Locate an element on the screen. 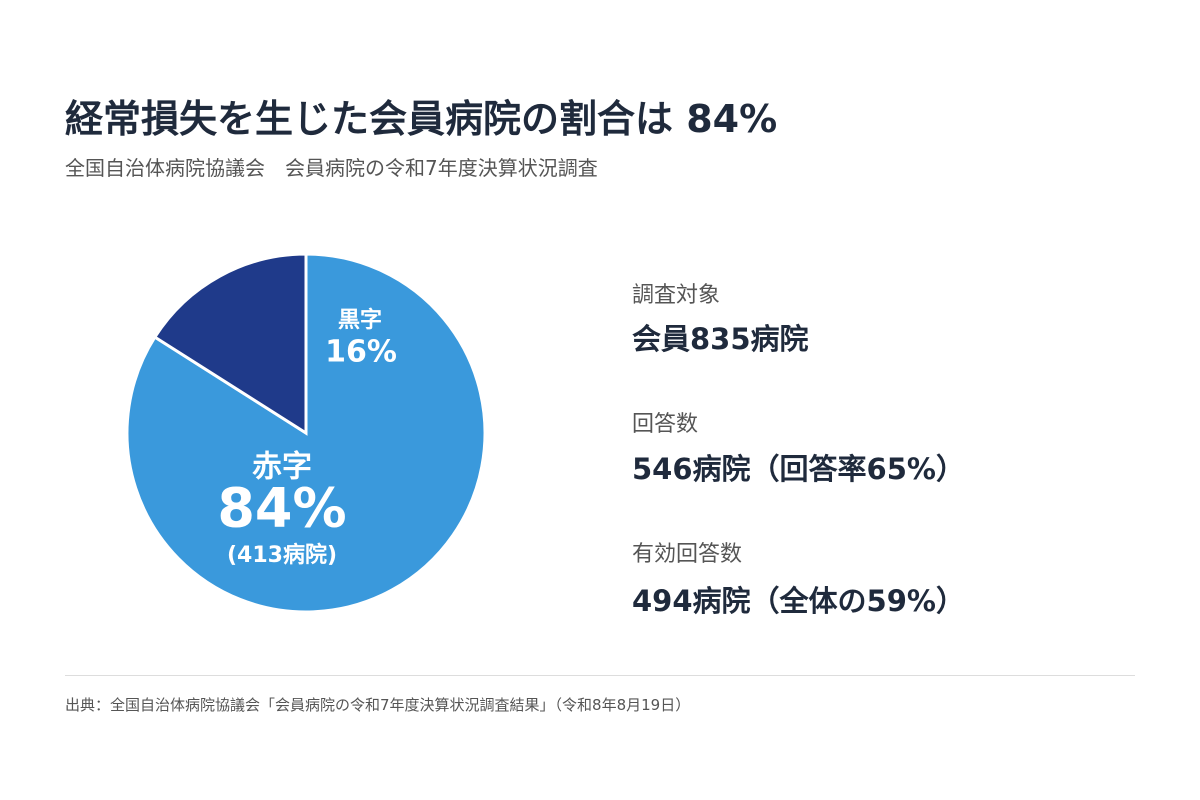 This screenshot has height=800, width=1200. slice-category-label: 黒字 is located at coordinates (360, 320).